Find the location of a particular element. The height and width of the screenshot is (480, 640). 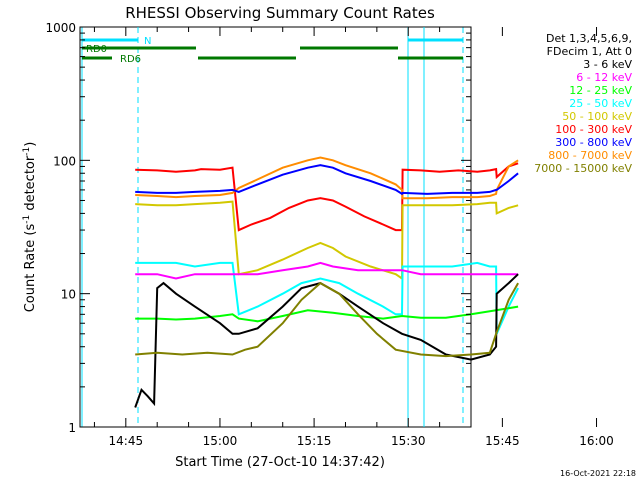

flag-label-n: N is located at coordinates (147, 41).